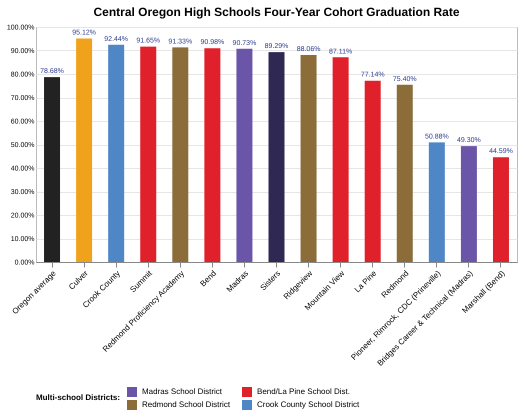  I want to click on legend-label: Bend/La Pine School Dist., so click(303, 391).